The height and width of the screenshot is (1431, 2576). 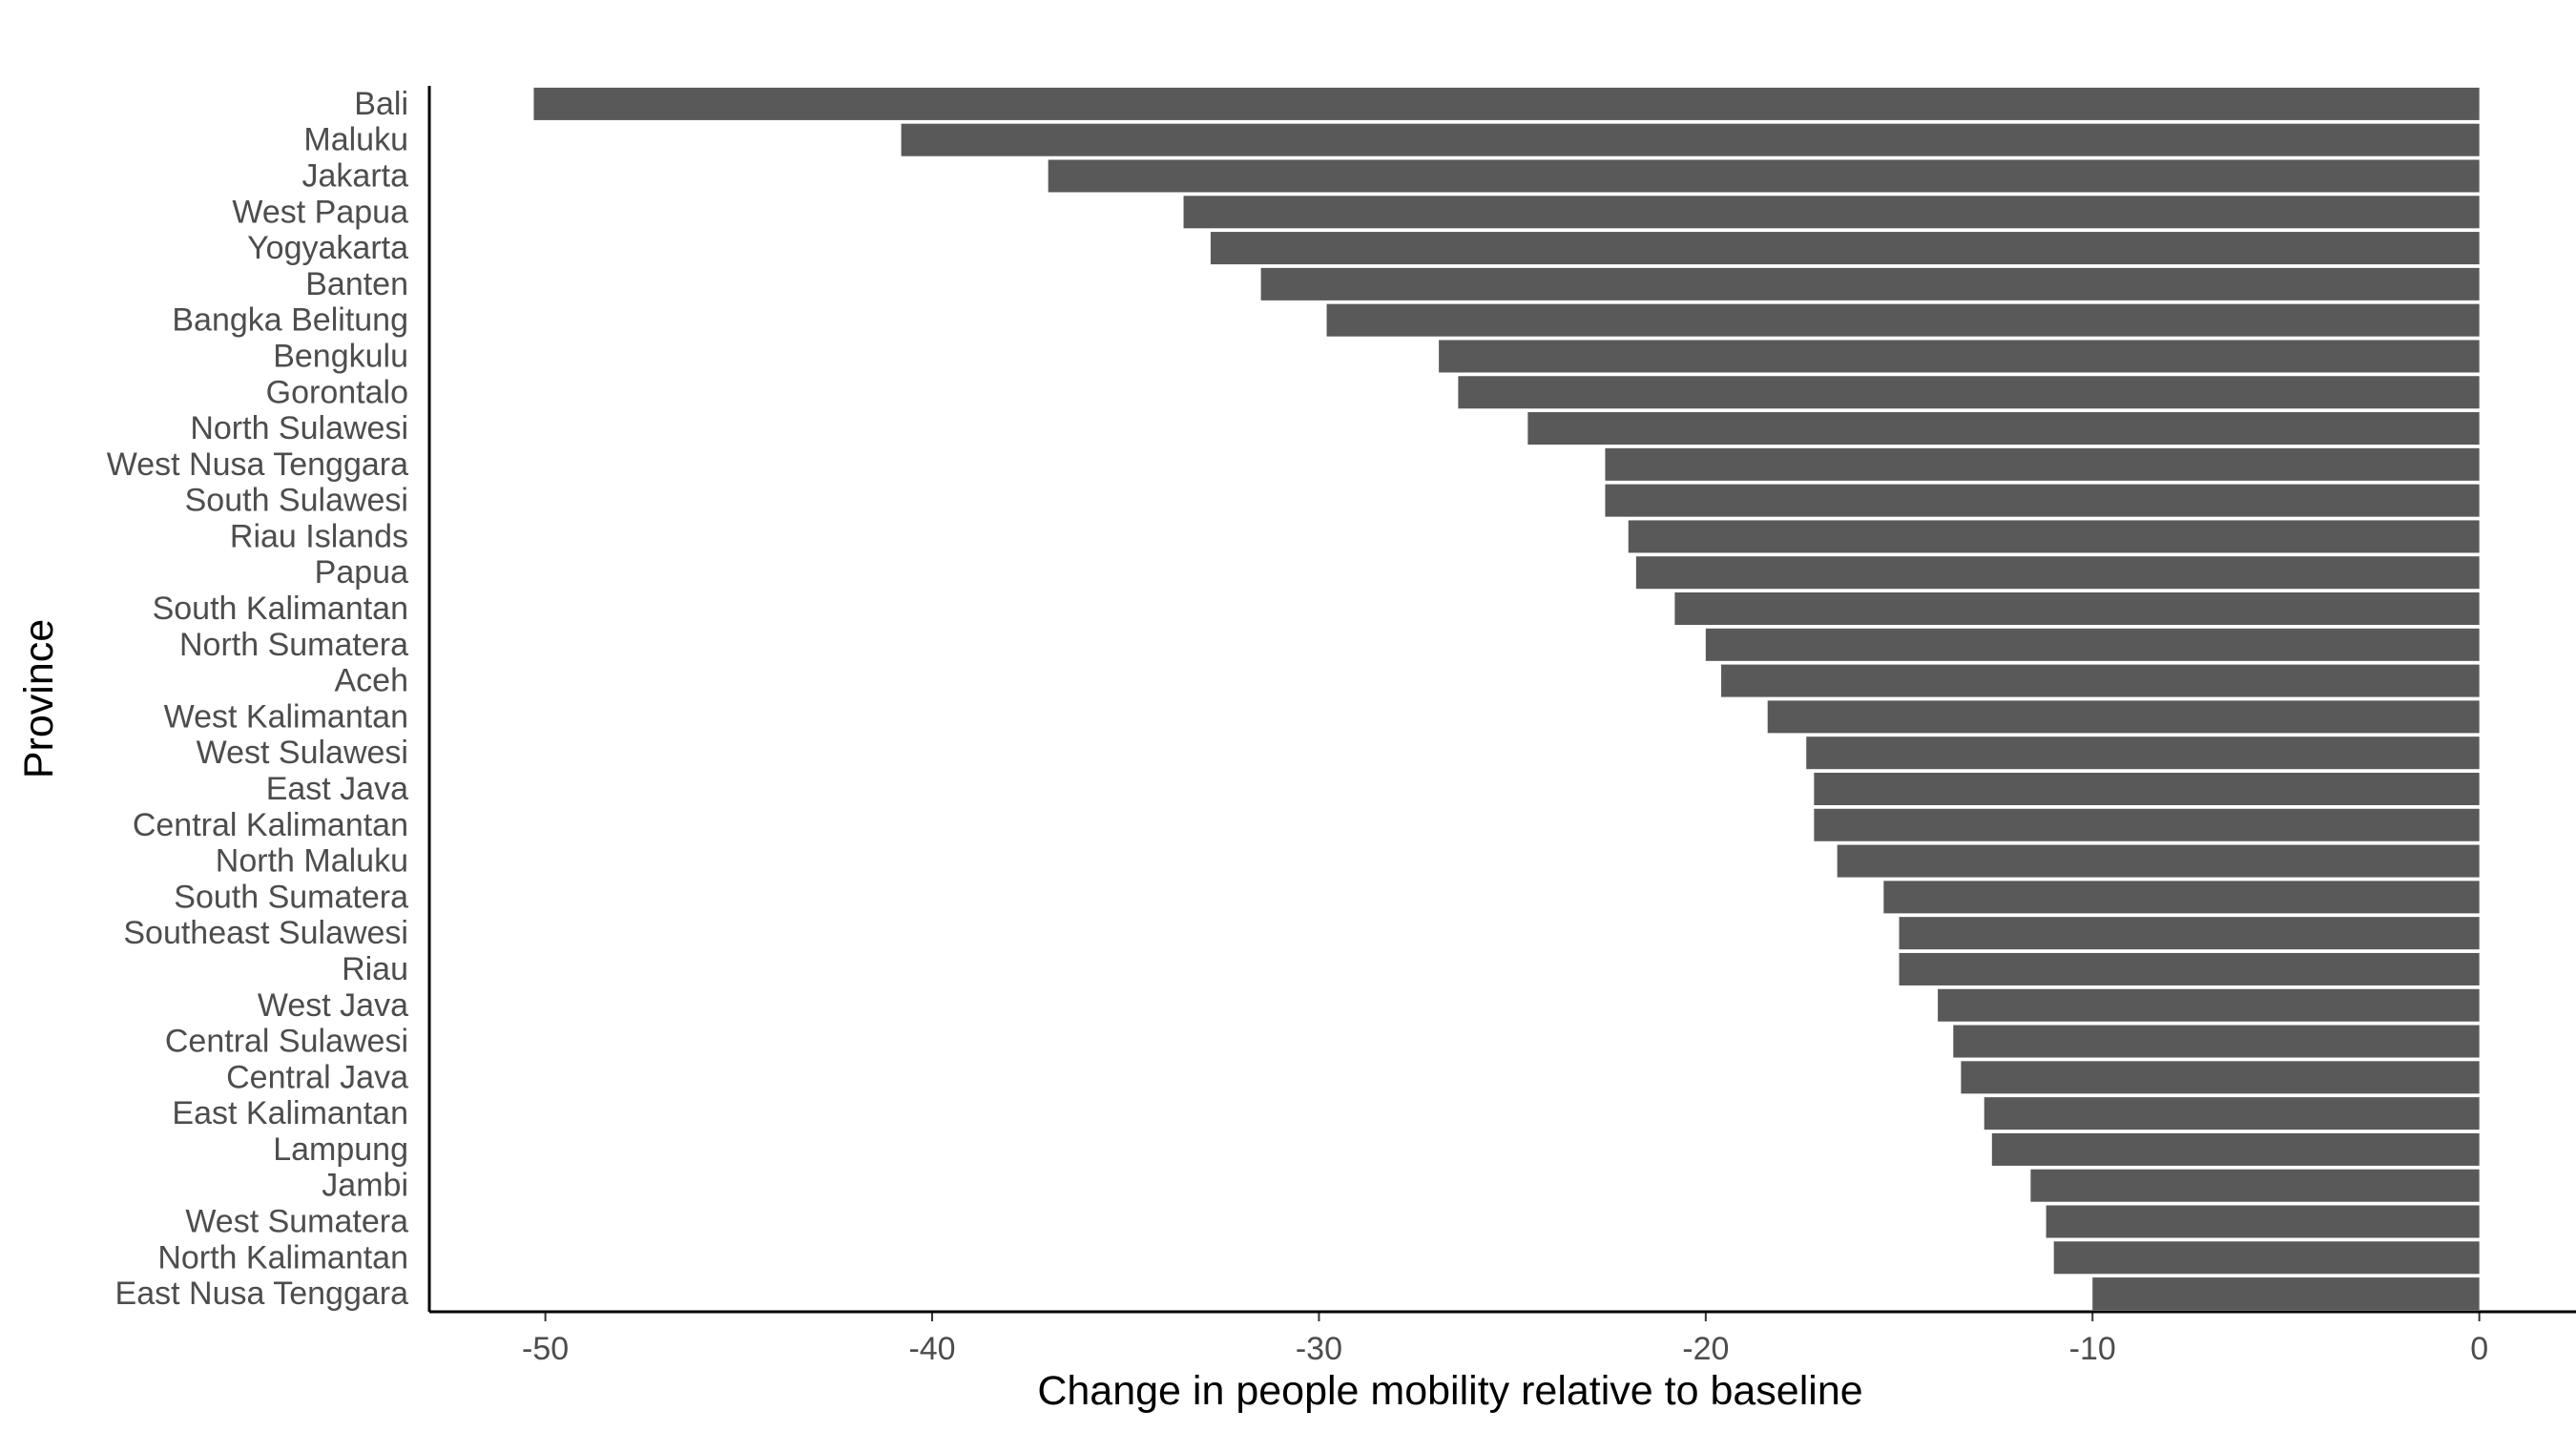 I want to click on bar-north-maluku, so click(x=2158, y=861).